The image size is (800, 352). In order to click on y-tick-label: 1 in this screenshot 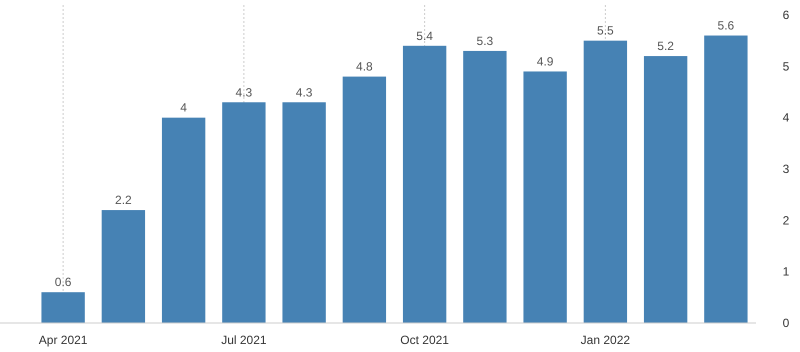, I will do `click(786, 271)`.